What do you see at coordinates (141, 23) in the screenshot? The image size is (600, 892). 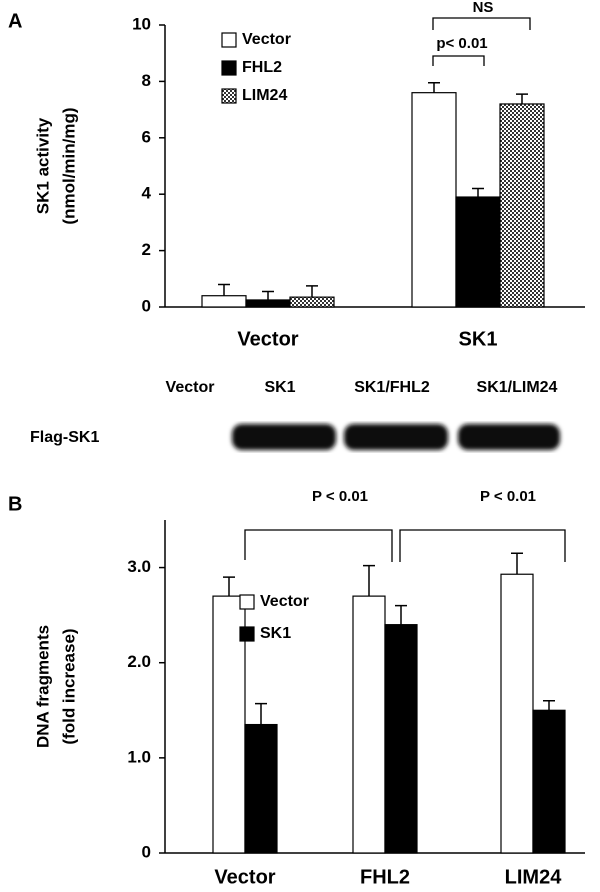 I see `y-tick-label: 10` at bounding box center [141, 23].